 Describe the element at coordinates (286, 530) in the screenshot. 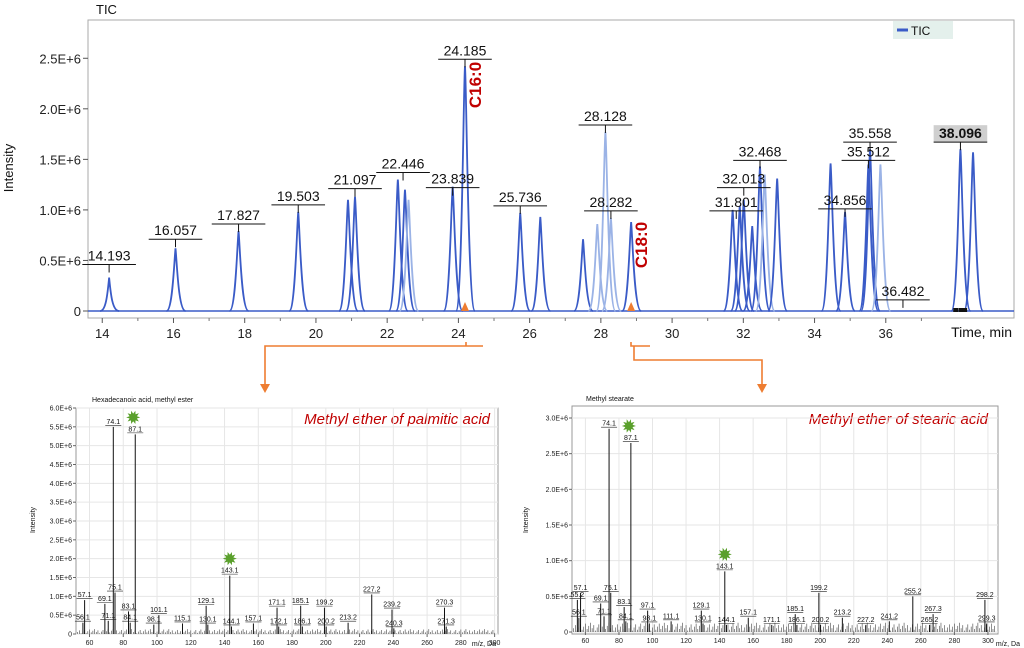

I see `ms1-bars` at that location.